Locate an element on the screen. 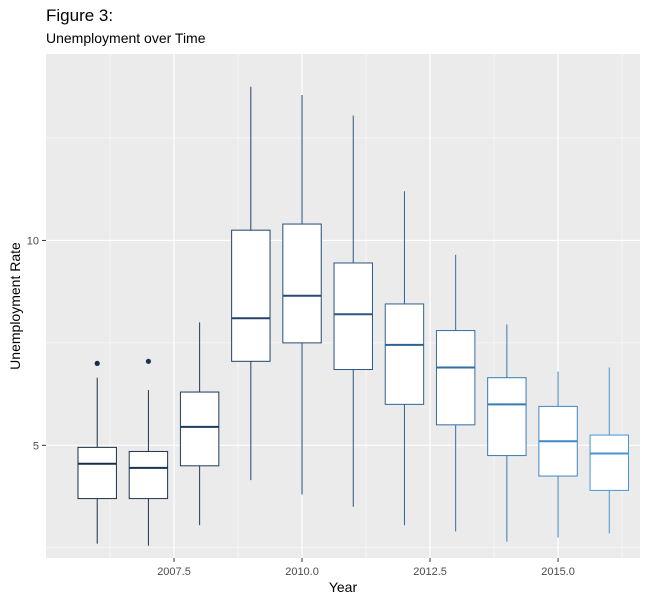  box-2014 is located at coordinates (507, 433).